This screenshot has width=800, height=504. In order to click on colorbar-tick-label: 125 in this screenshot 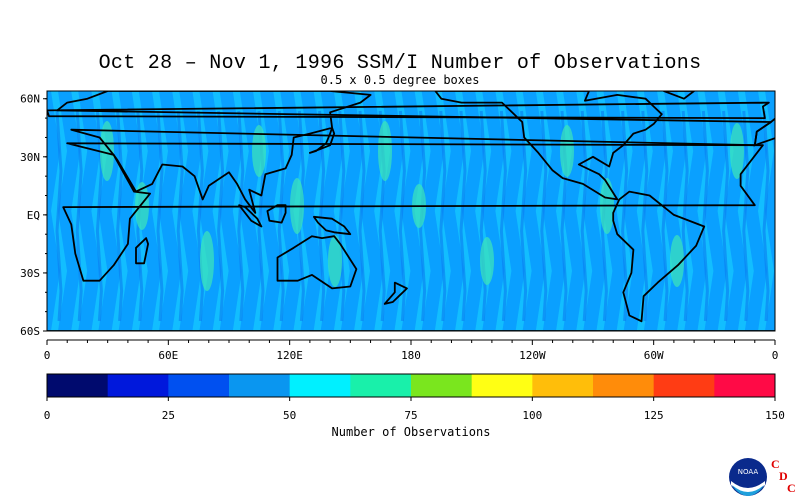, I will do `click(654, 415)`.